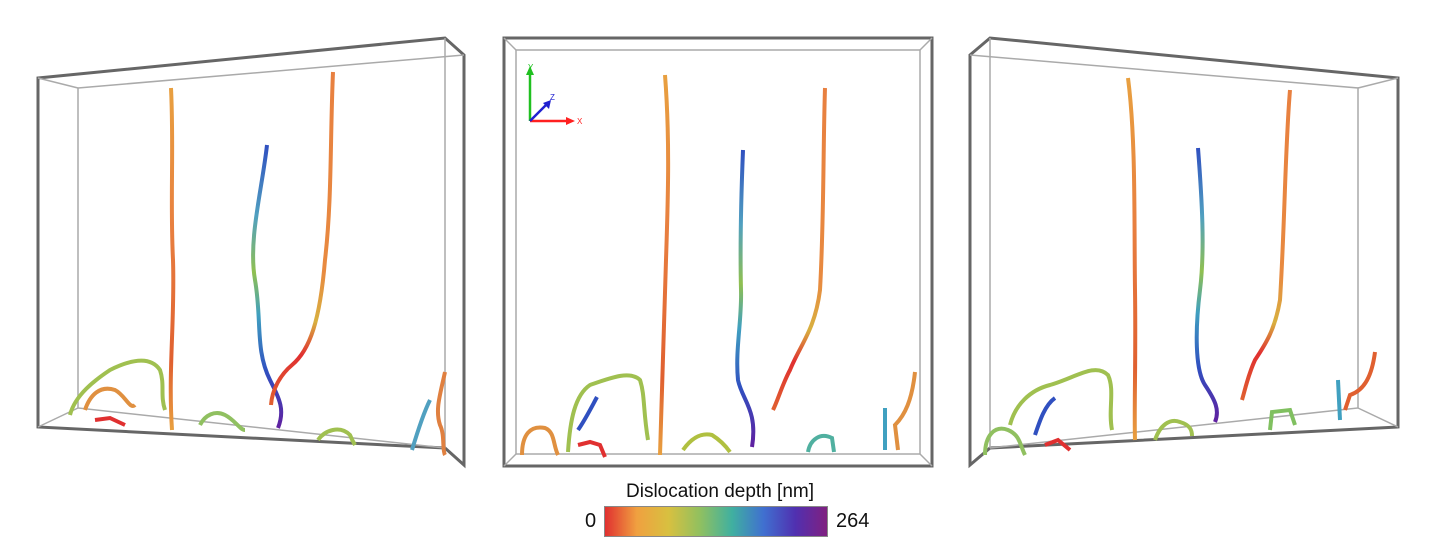 The width and height of the screenshot is (1440, 547). I want to click on colorbar-max-label: 264, so click(853, 521).